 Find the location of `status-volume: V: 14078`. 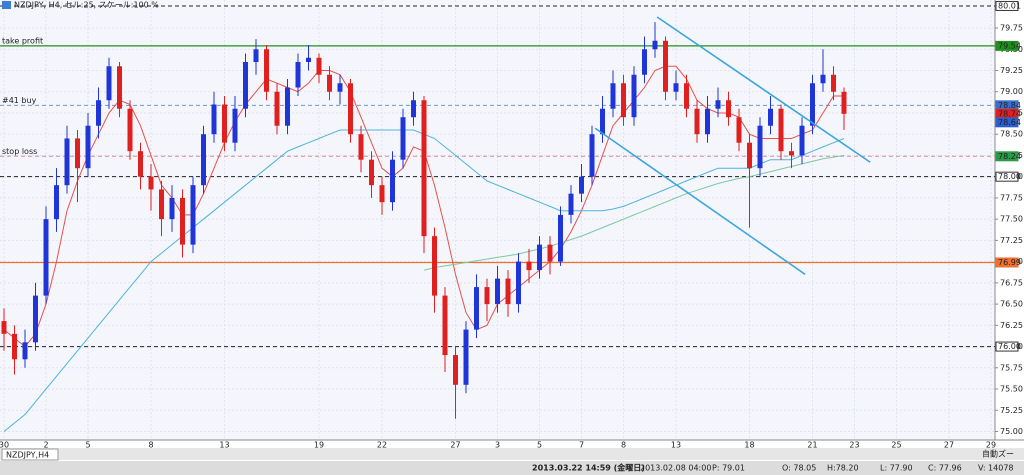

status-volume: V: 14078 is located at coordinates (996, 468).